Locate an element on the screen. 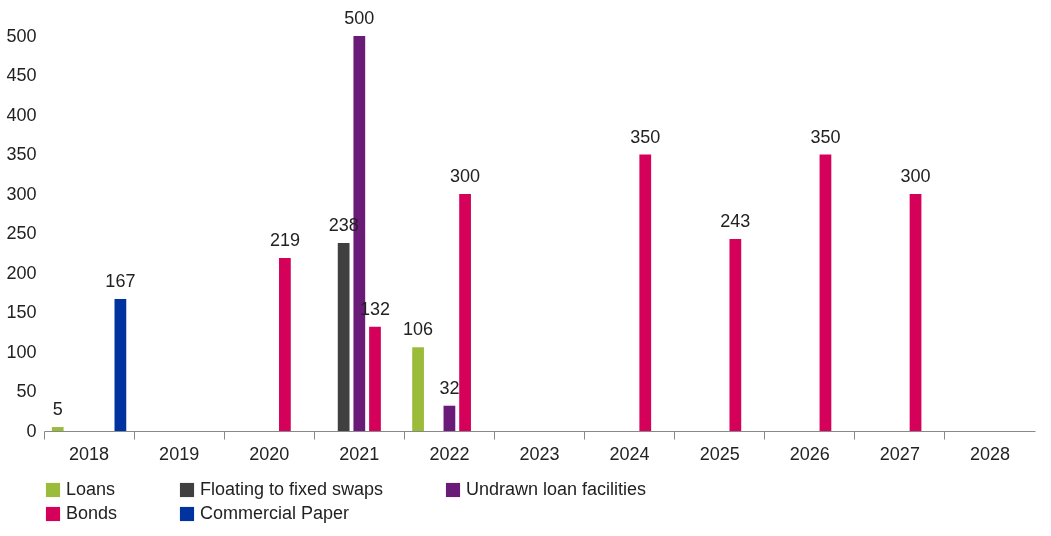 Image resolution: width=1051 pixels, height=536 pixels. y-tick-label: 200 is located at coordinates (21, 272).